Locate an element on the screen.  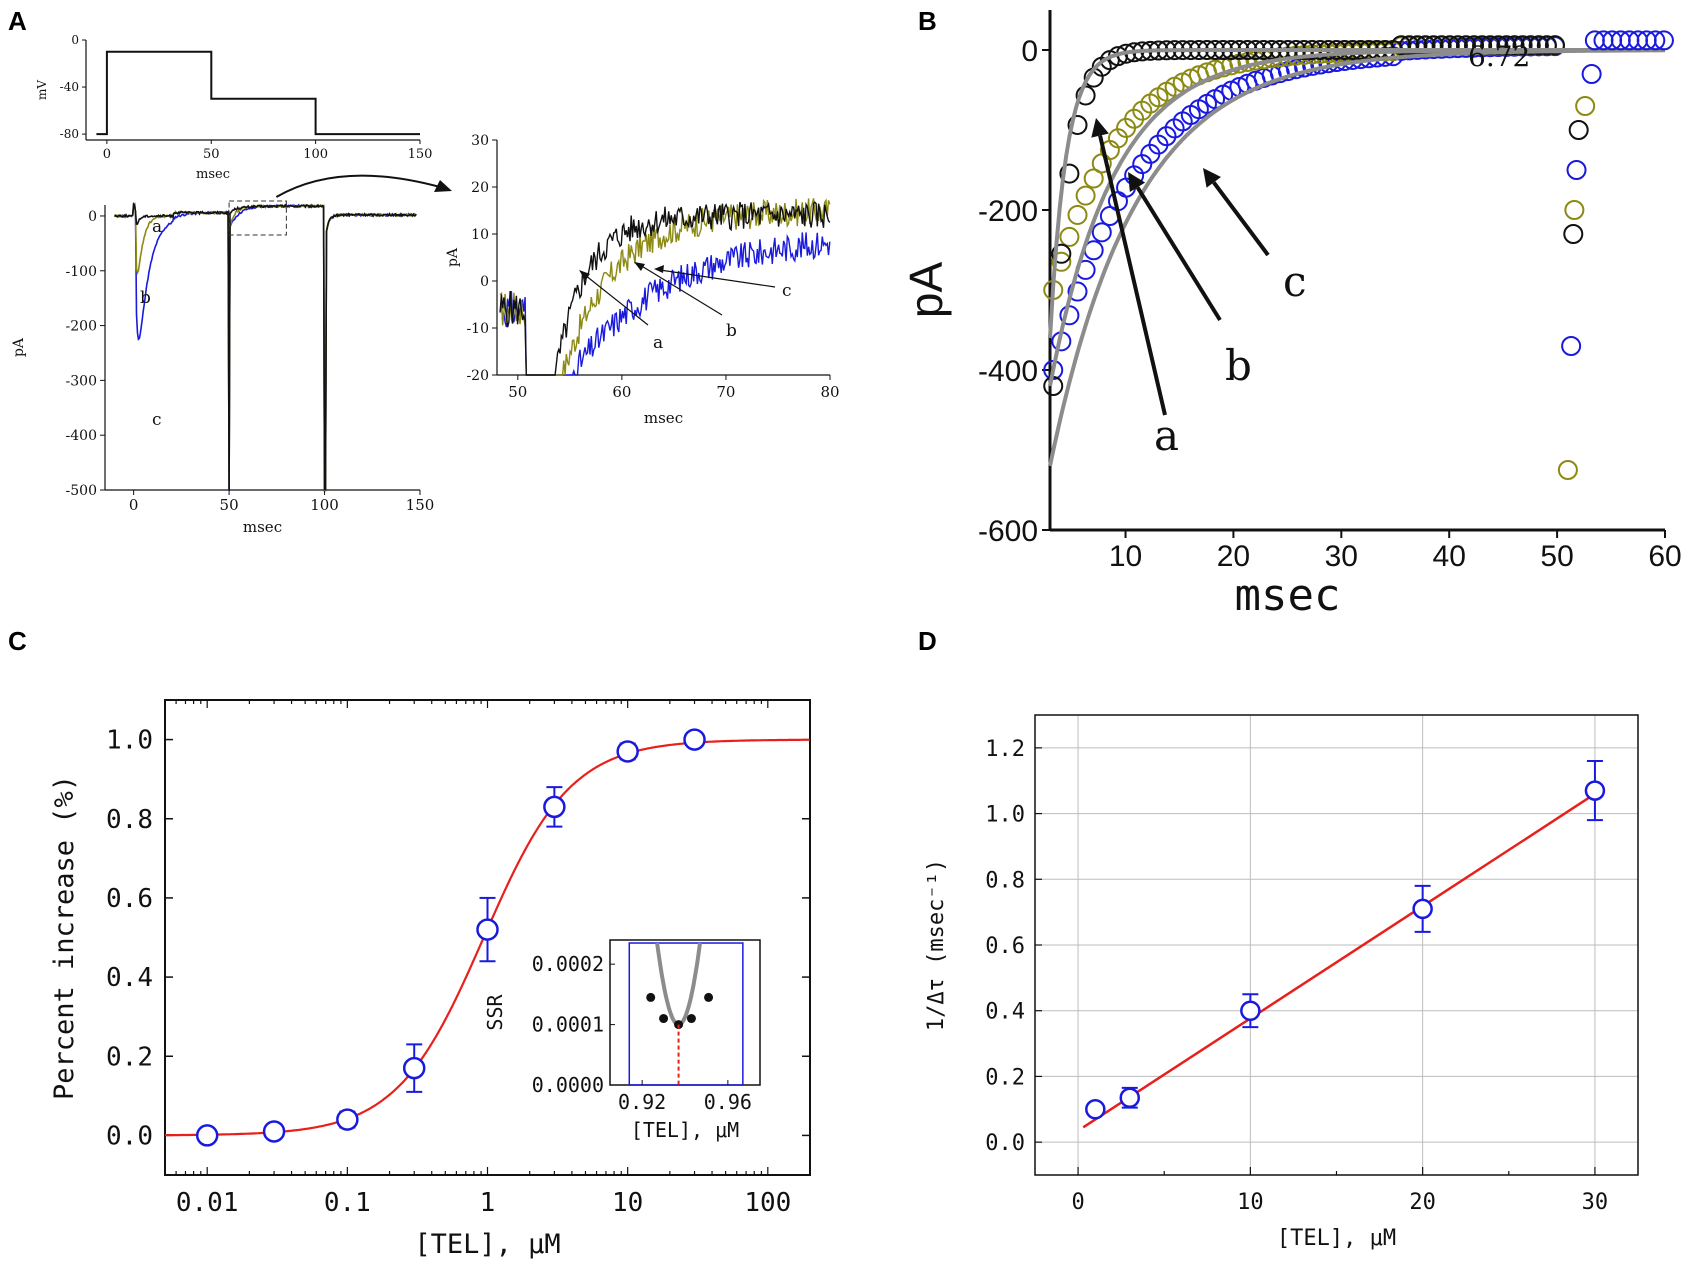
x-tick-label: 0.1 is located at coordinates (347, 1203).